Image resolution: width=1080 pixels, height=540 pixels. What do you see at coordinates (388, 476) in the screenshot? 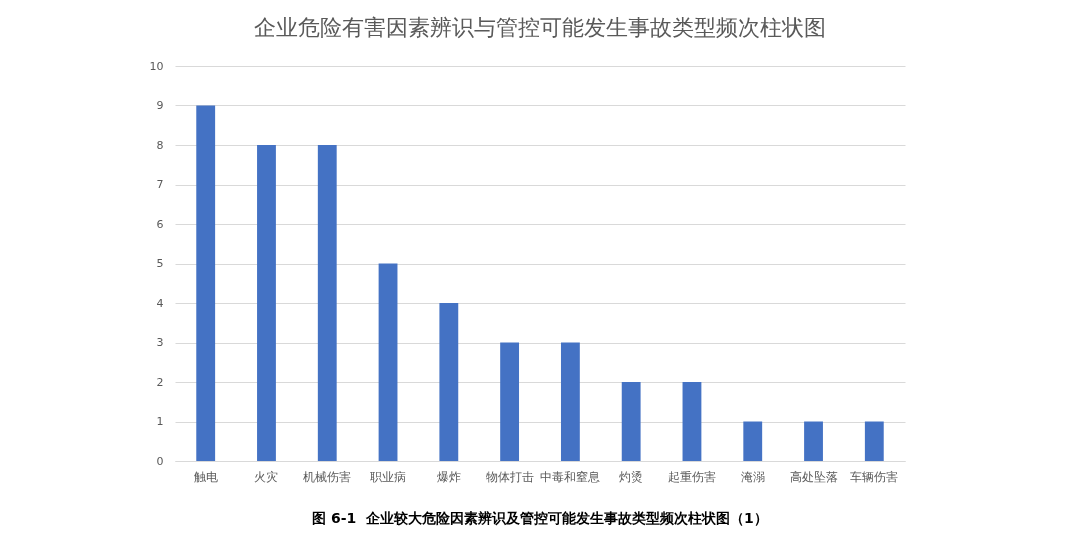
I see `x-tick-label: 职业病` at bounding box center [388, 476].